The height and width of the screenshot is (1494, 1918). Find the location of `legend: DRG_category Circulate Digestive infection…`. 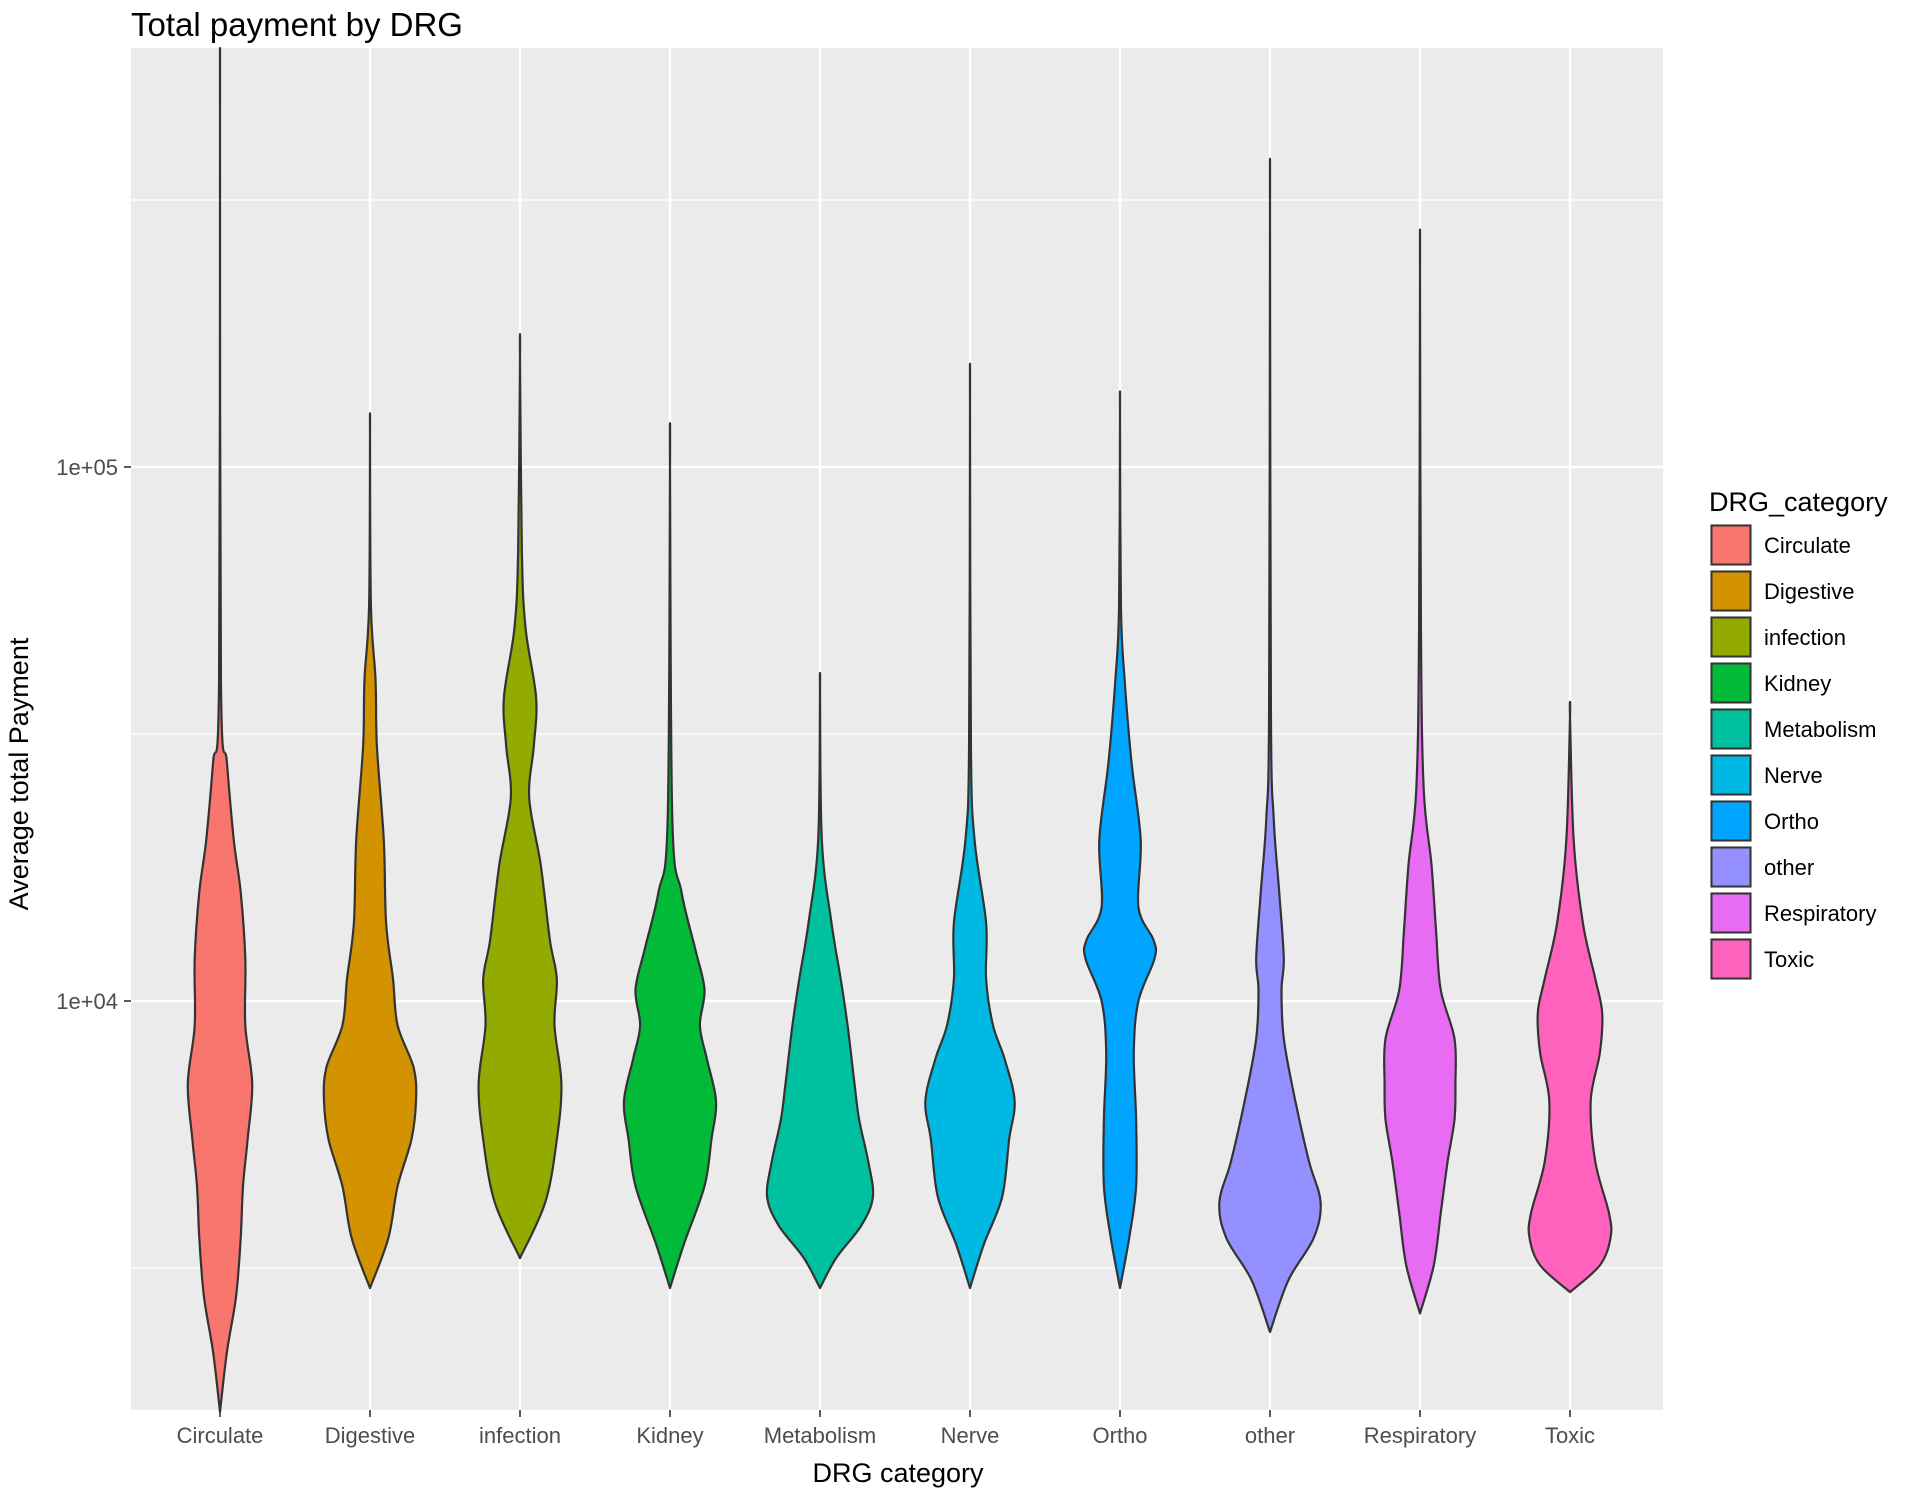

legend: DRG_category Circulate Digestive infection… is located at coordinates (1798, 733).